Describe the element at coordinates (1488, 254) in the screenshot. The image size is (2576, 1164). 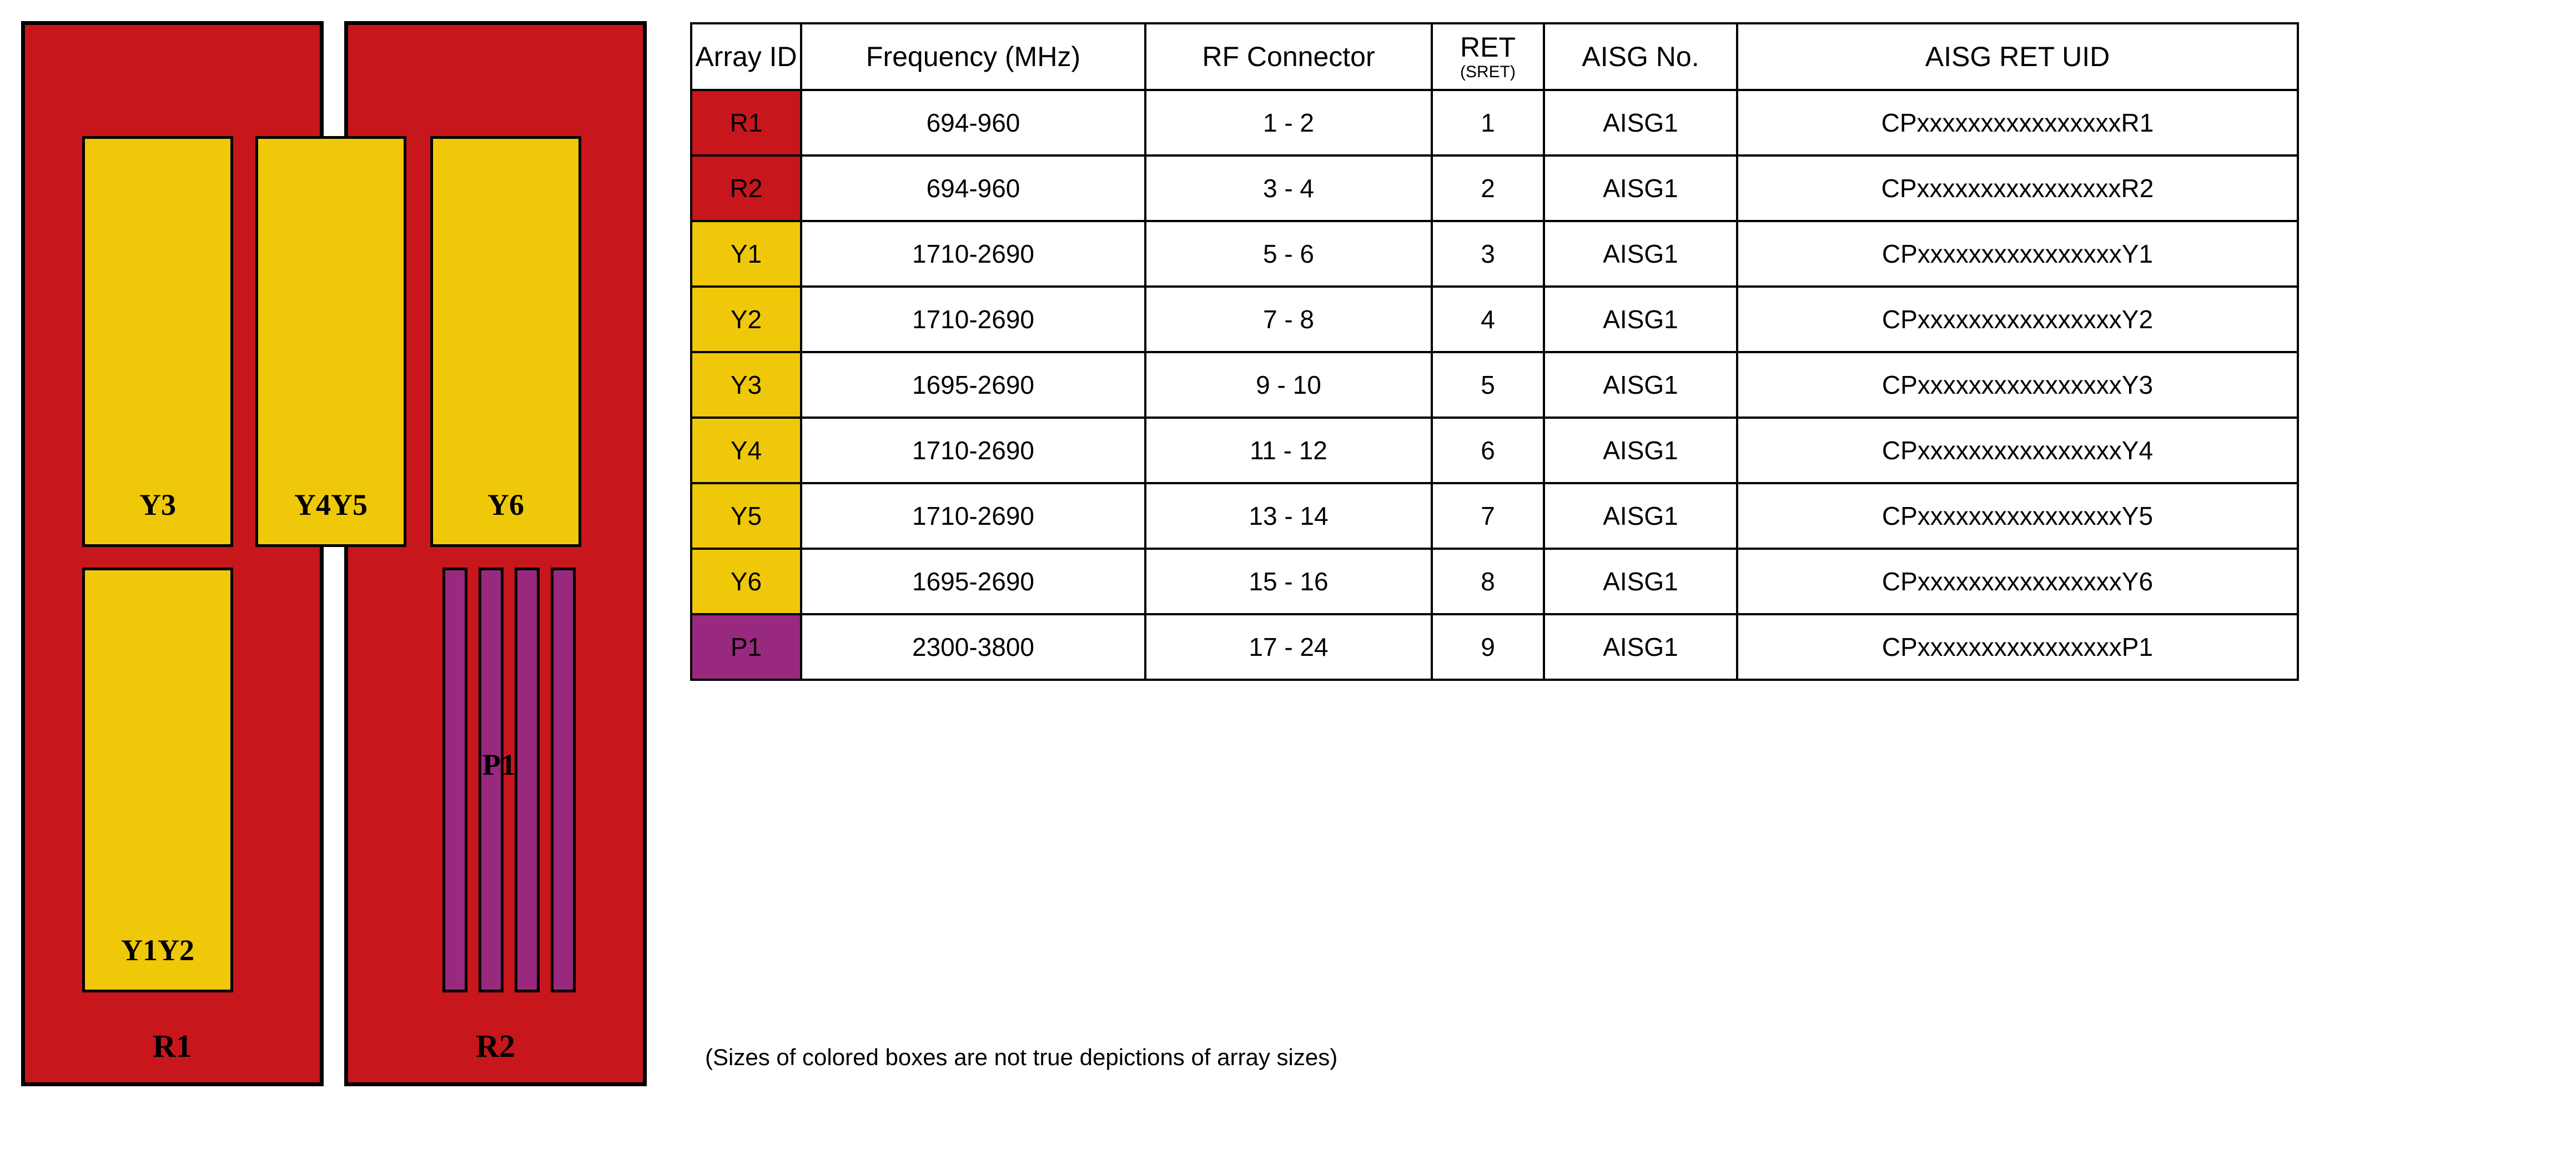
I see `cell-ret: 3` at that location.